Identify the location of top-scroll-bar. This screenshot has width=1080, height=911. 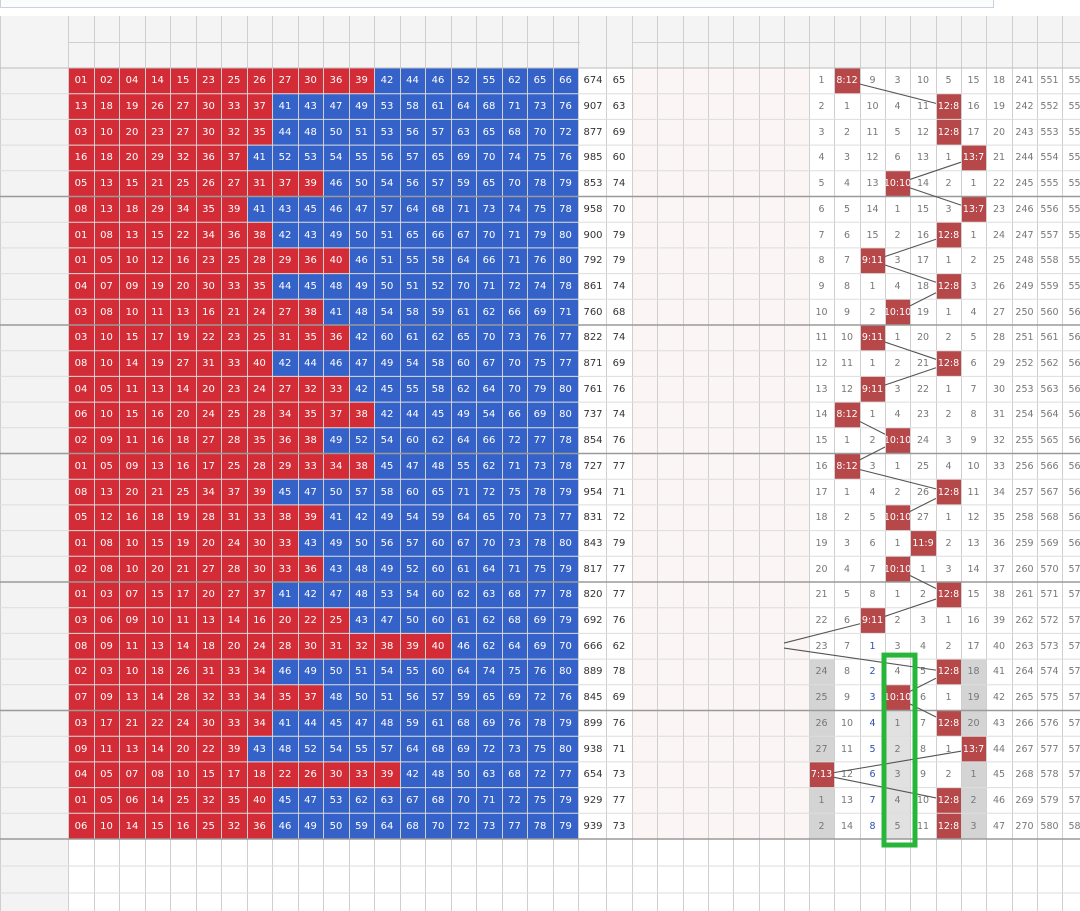
(497, 4).